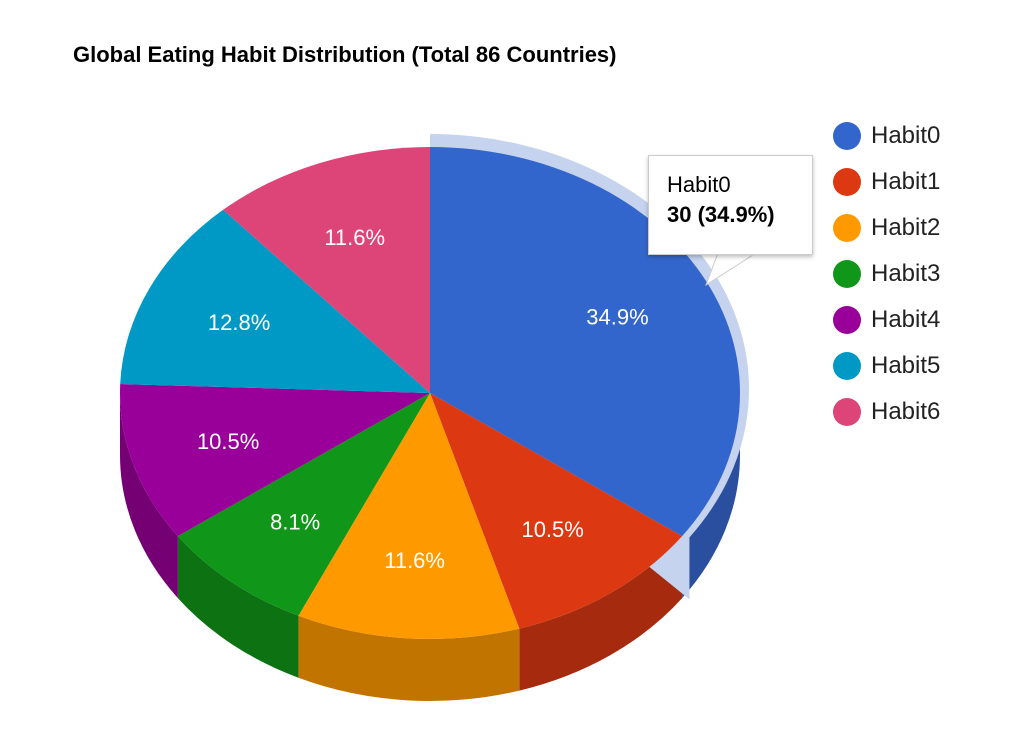 The image size is (1012, 740). I want to click on pie-slice-habit4, so click(275, 460).